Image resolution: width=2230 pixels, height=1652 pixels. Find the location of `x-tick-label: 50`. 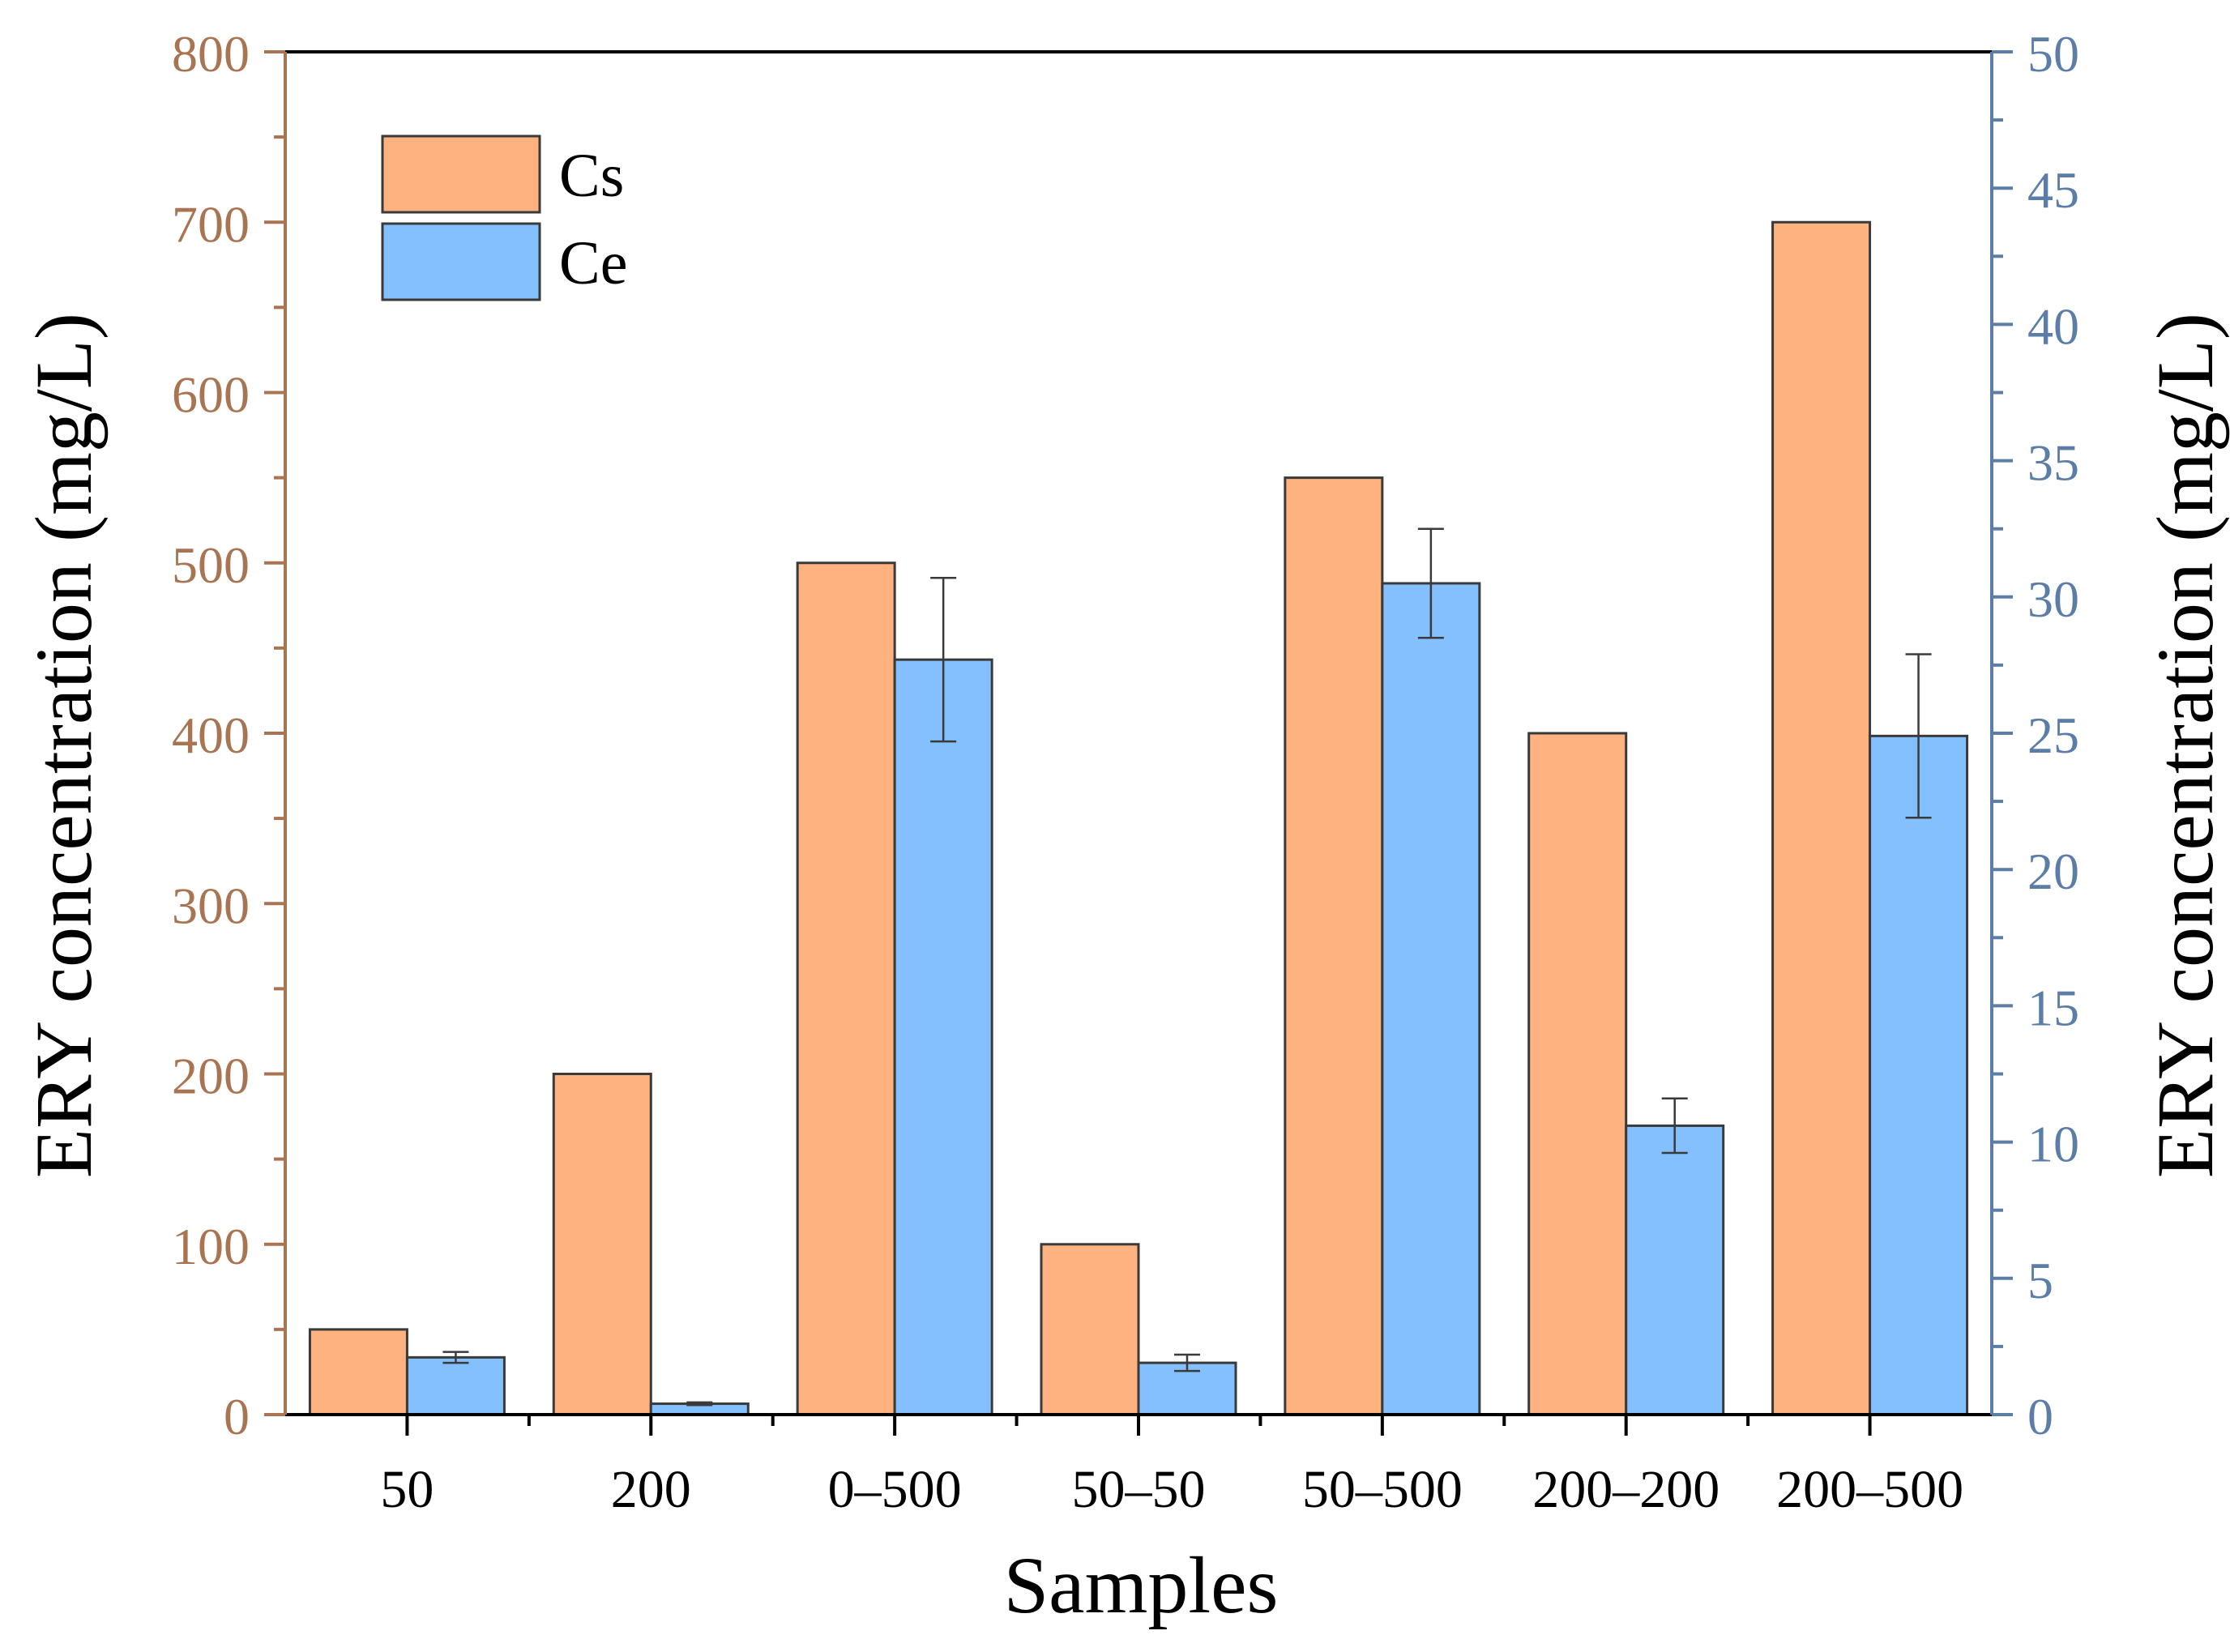

x-tick-label: 50 is located at coordinates (407, 1489).